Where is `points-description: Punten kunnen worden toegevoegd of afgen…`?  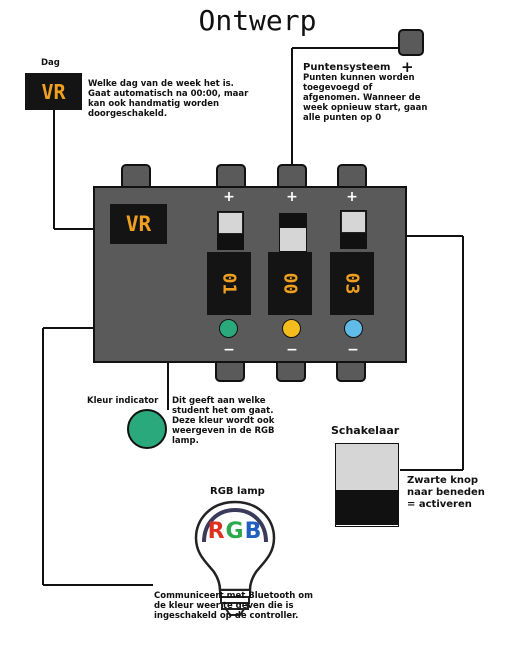
points-description: Punten kunnen worden toegevoegd of afgen… is located at coordinates (365, 98).